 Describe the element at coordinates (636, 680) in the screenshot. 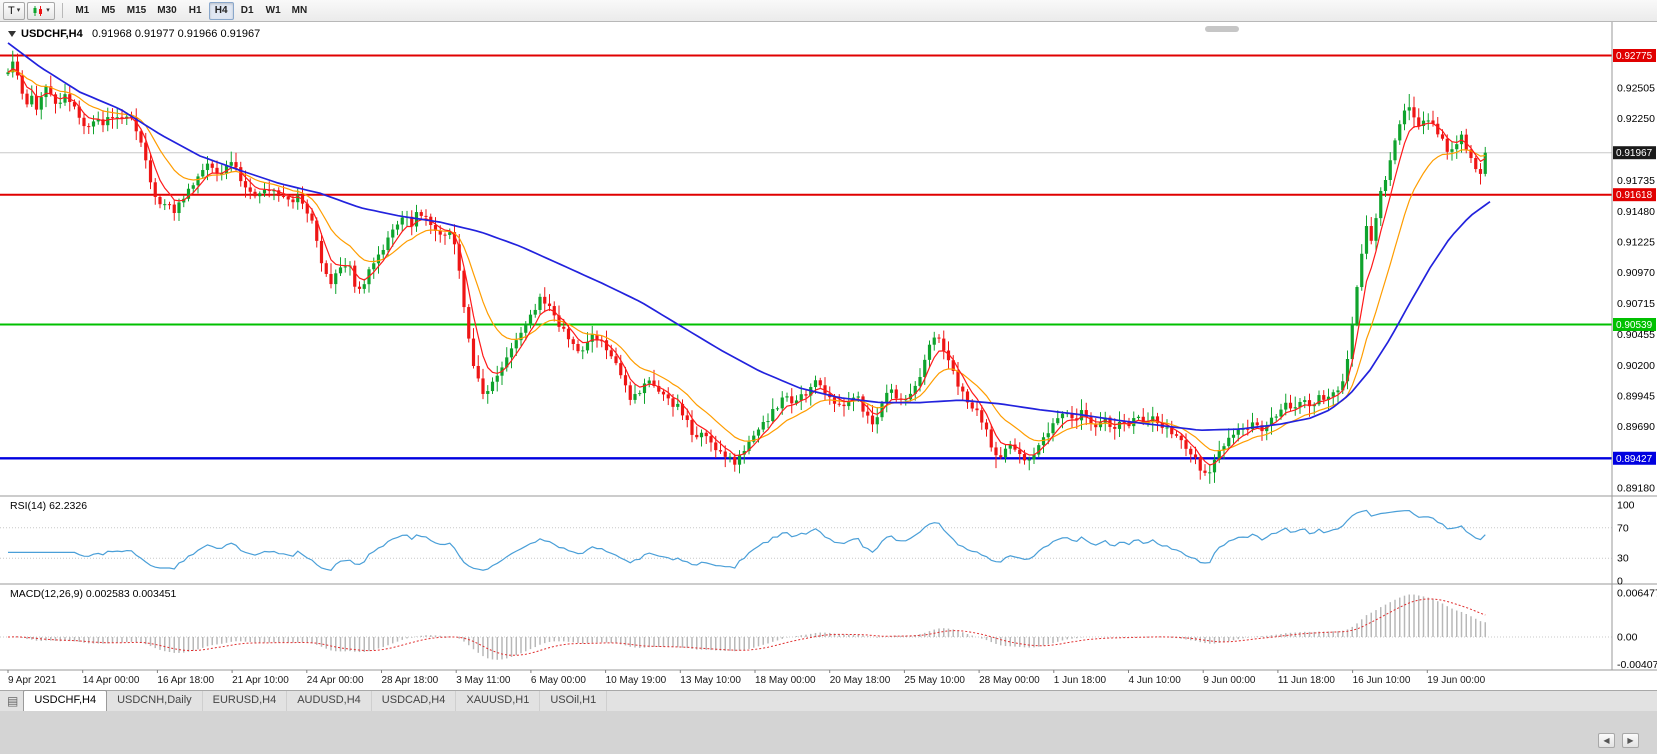

I see `time-axis-label: 10 May 19:00` at that location.